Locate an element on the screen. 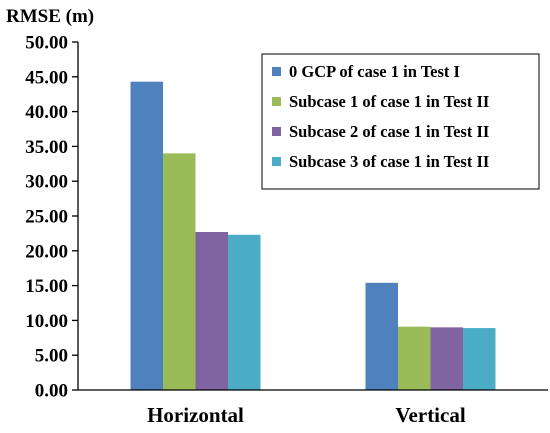  y-tick-label: 5.00 is located at coordinates (51, 356).